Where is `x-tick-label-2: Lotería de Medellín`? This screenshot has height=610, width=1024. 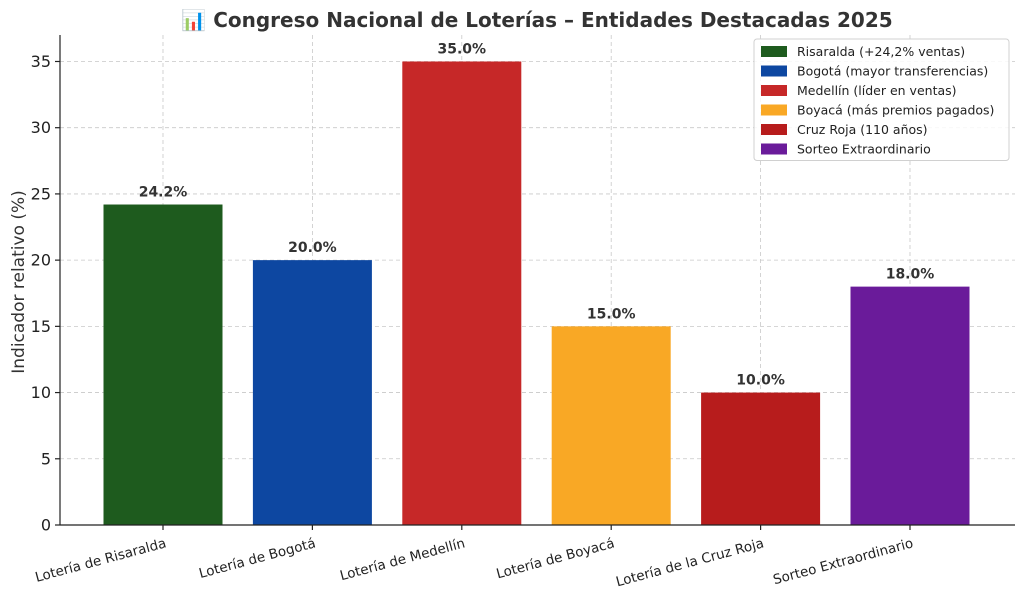
x-tick-label-2: Lotería de Medellín is located at coordinates (402, 559).